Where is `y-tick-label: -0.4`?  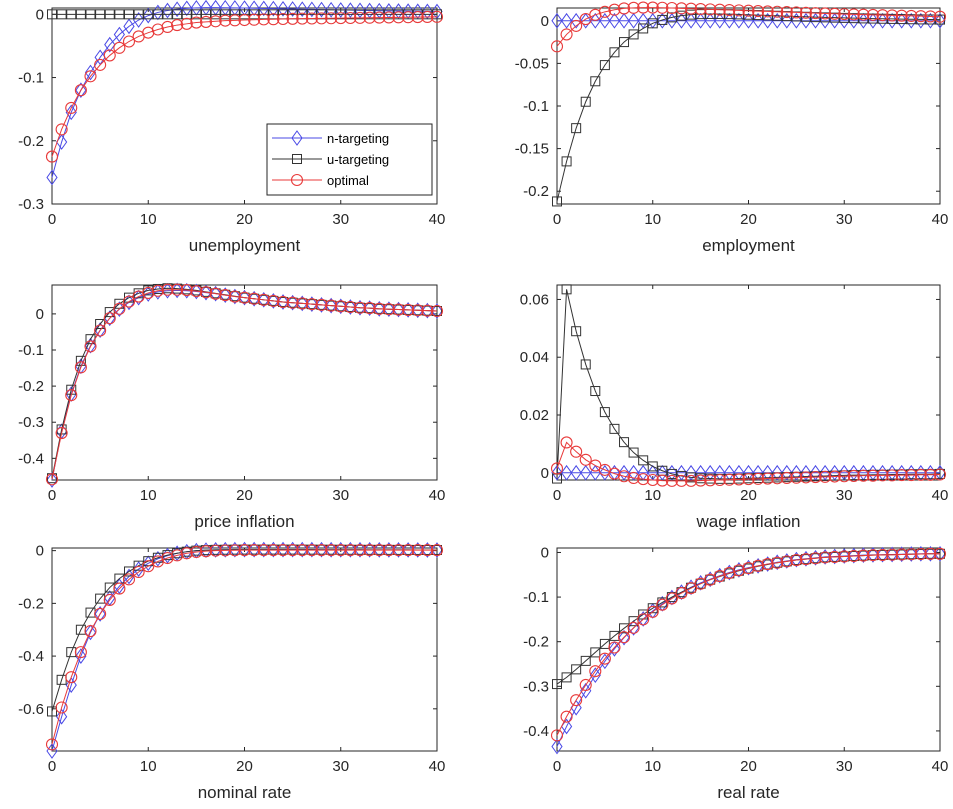 y-tick-label: -0.4 is located at coordinates (31, 656).